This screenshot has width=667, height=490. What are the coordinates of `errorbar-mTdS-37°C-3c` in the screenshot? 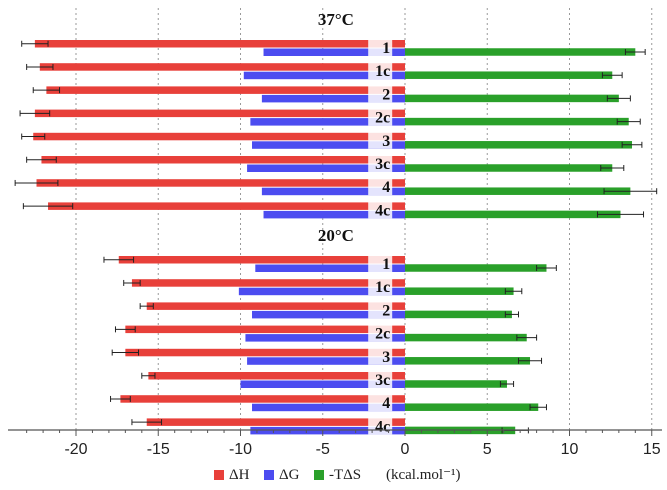 It's located at (612, 168).